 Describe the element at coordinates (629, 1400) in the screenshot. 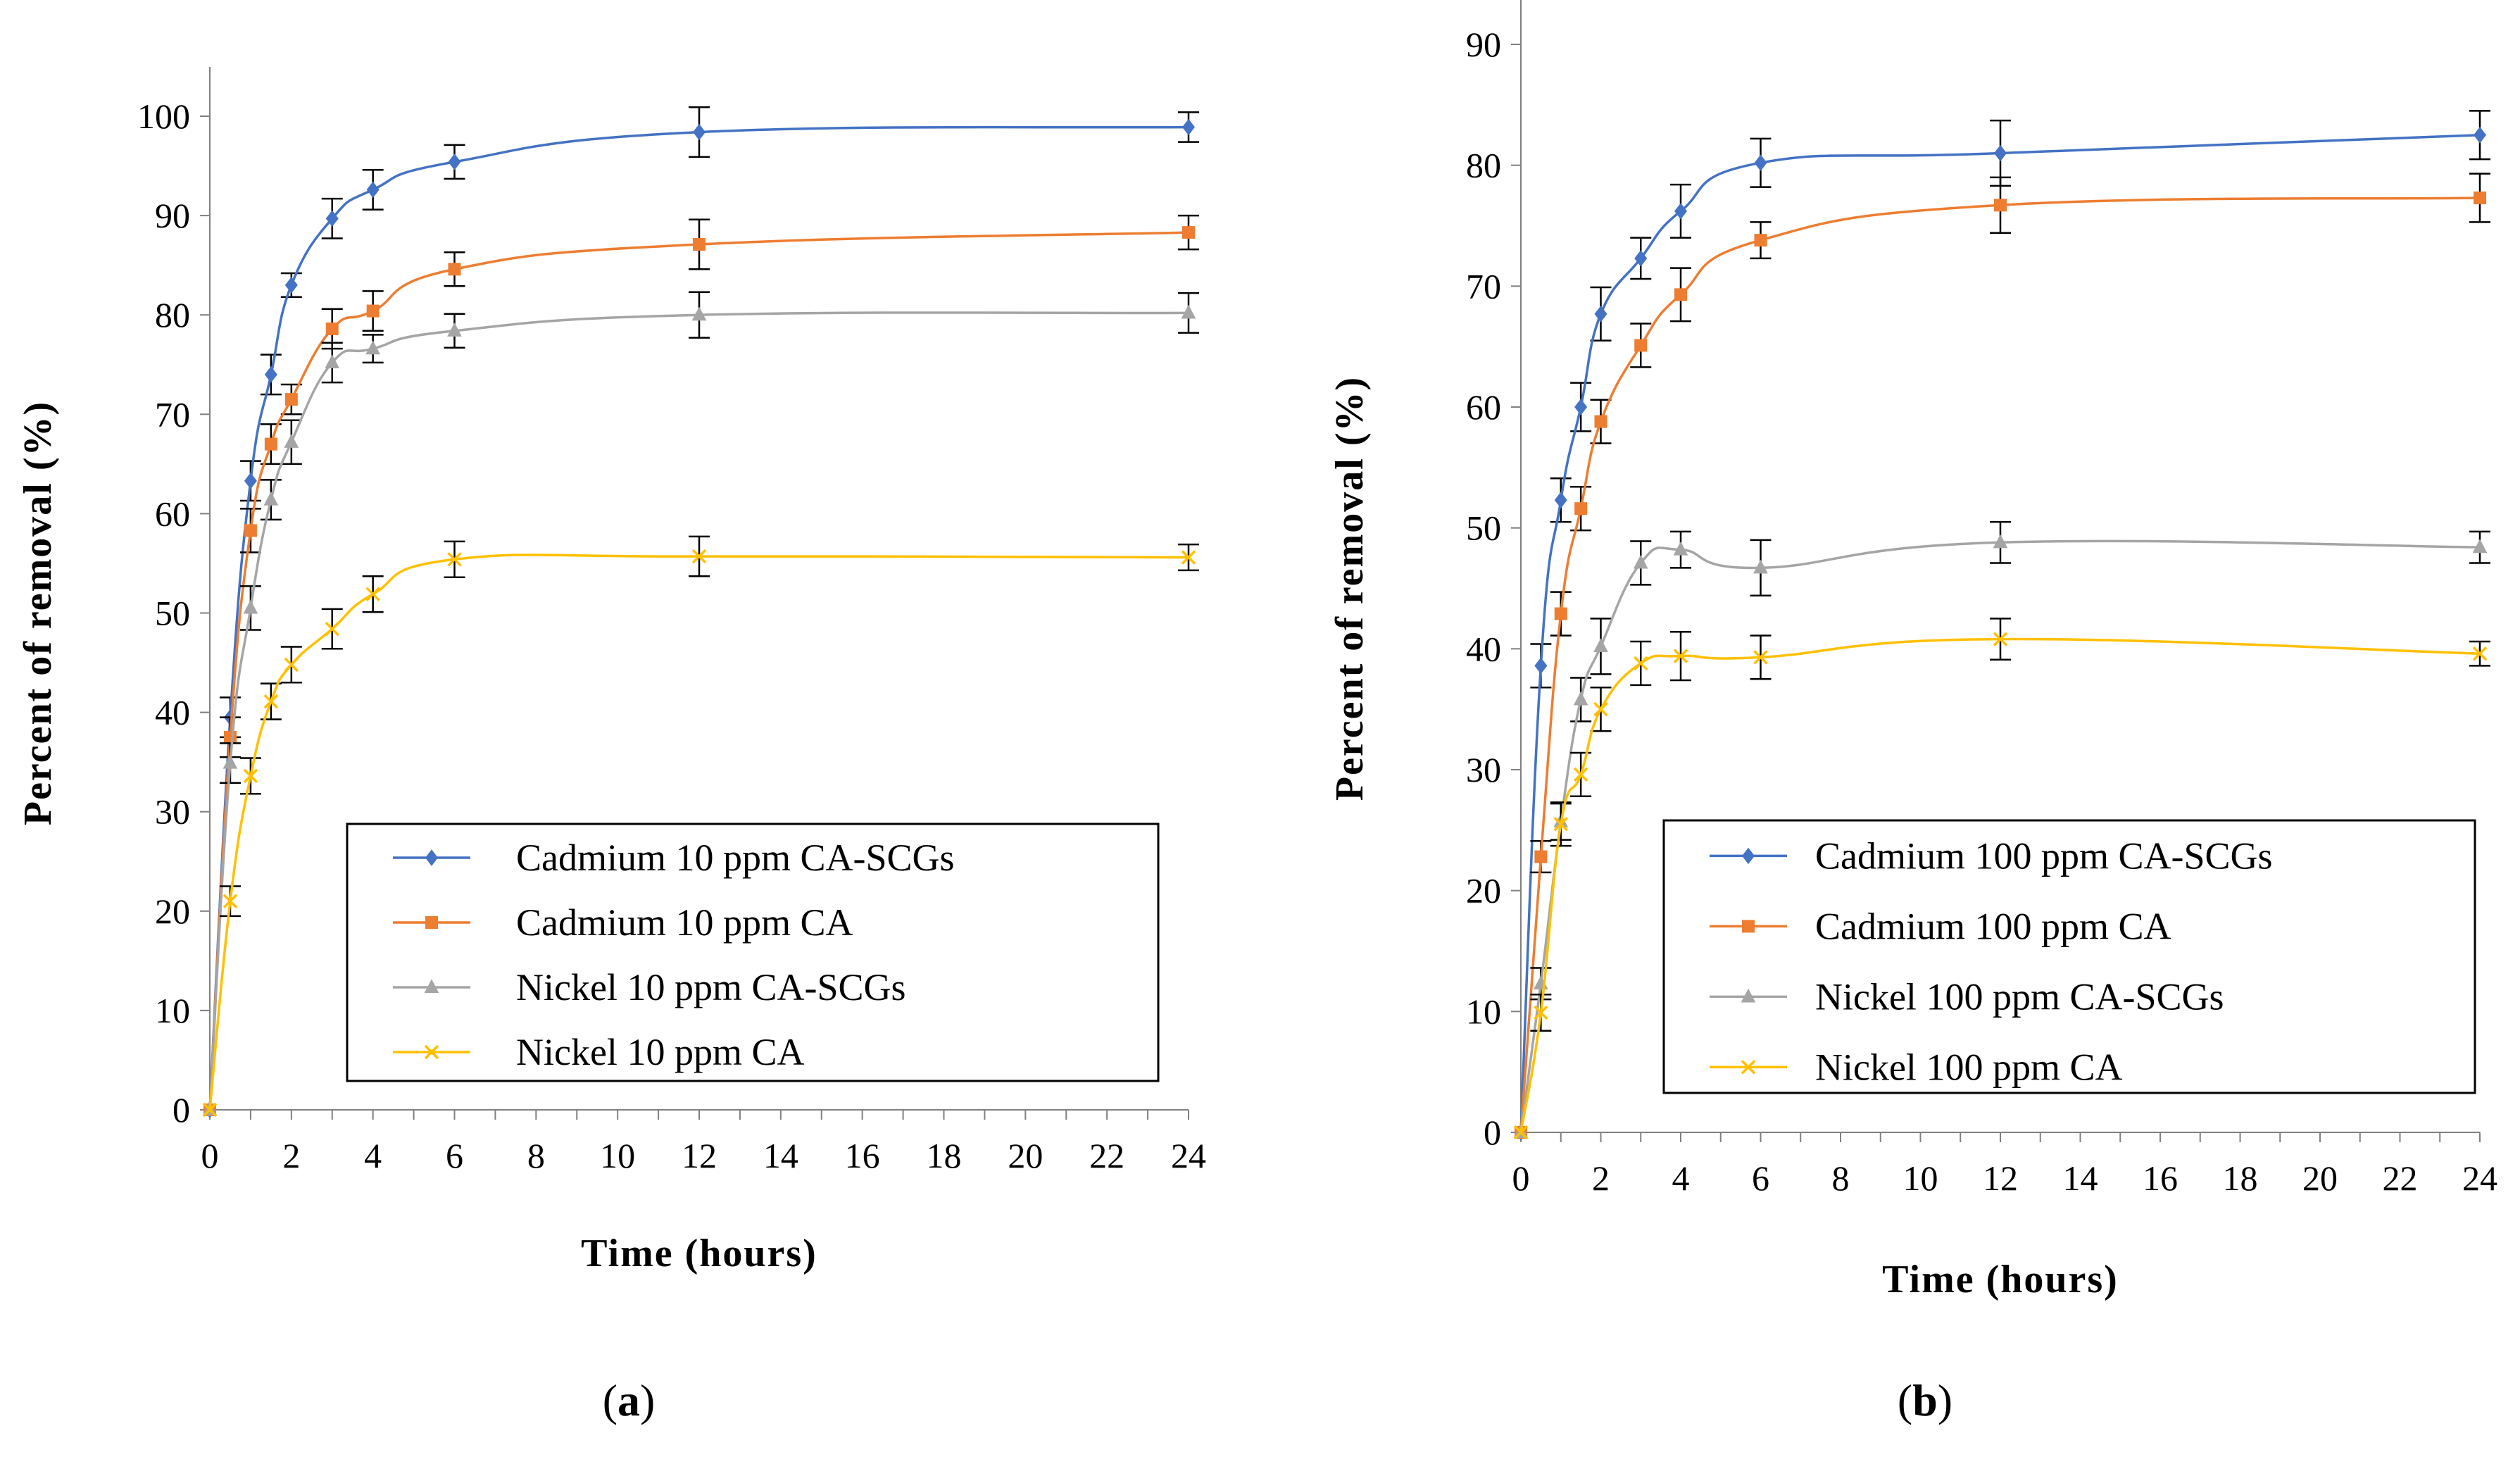

I see `panel-label: (a)` at that location.